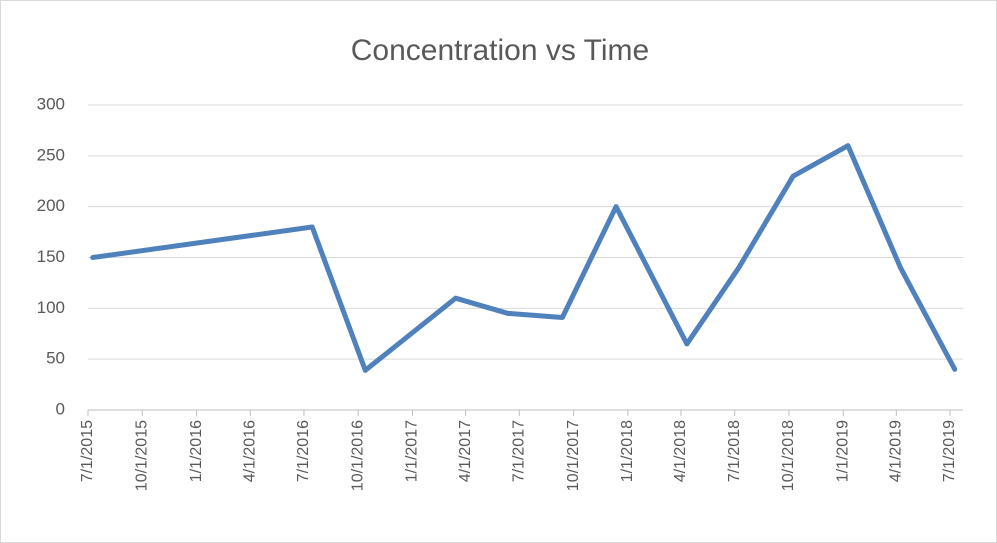 This screenshot has width=997, height=543. What do you see at coordinates (573, 455) in the screenshot?
I see `x-tick-label: 10/1/2017` at bounding box center [573, 455].